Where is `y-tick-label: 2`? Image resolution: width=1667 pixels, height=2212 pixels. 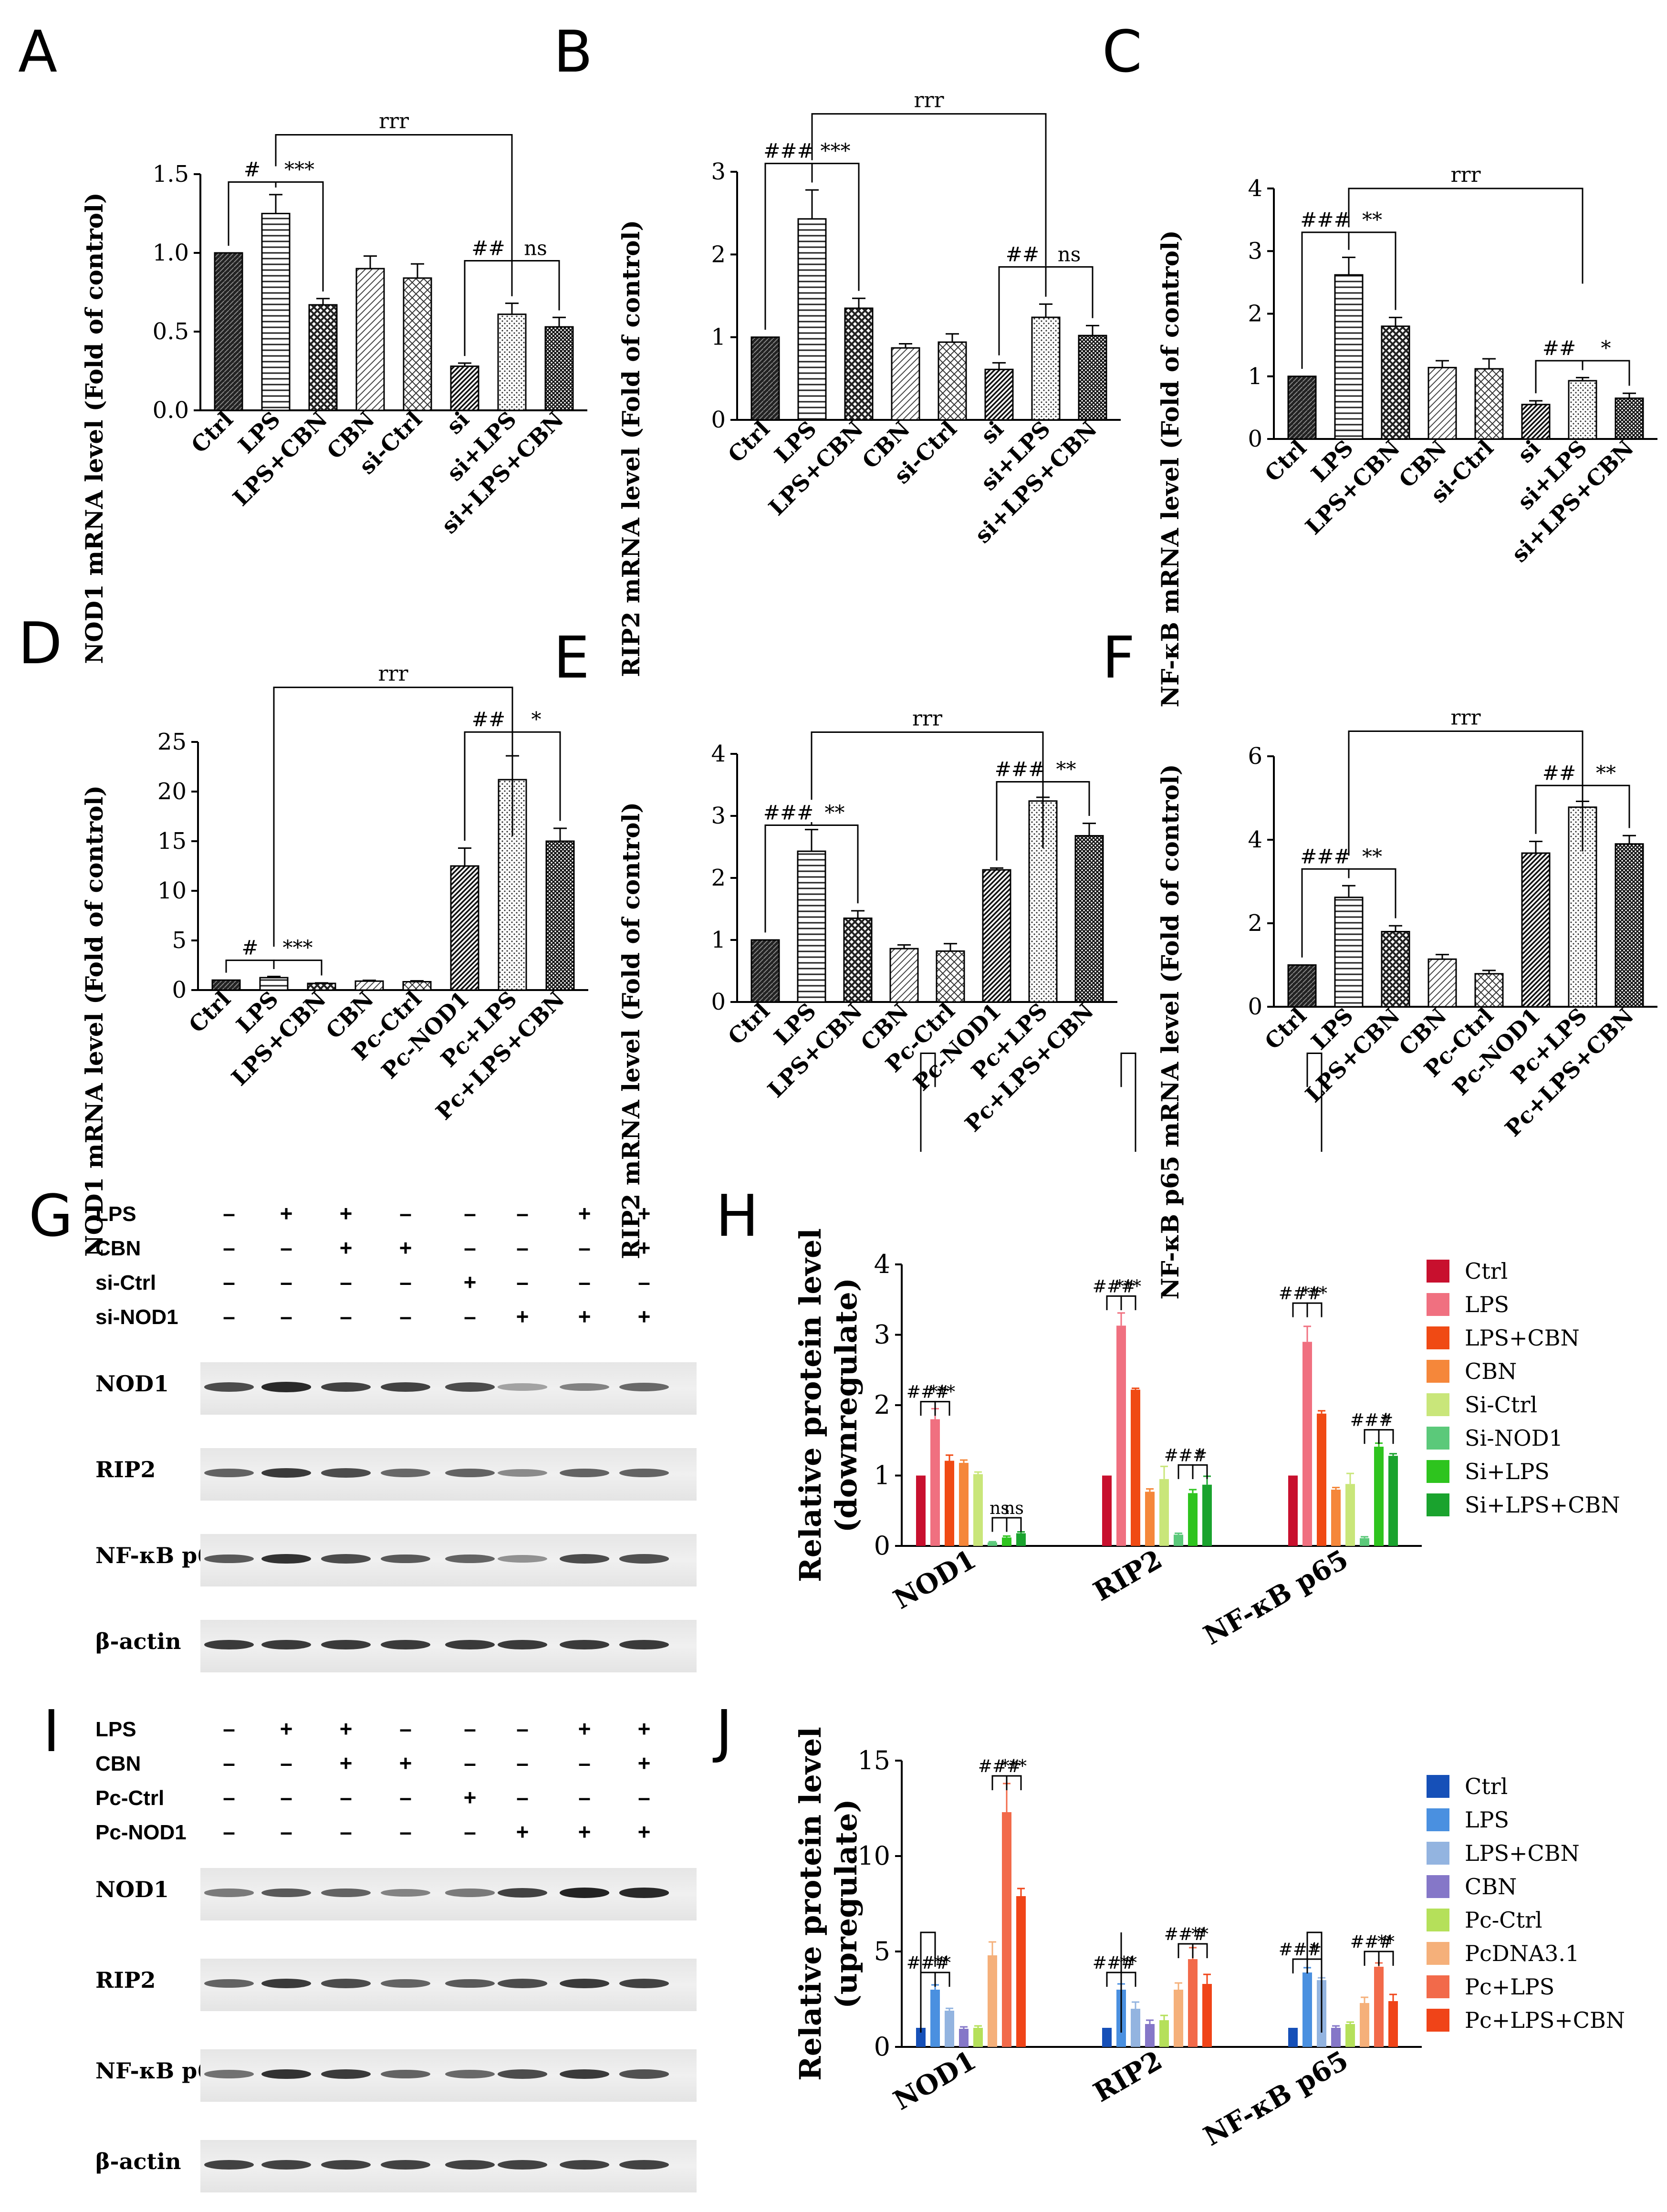 y-tick-label: 2 is located at coordinates (718, 255).